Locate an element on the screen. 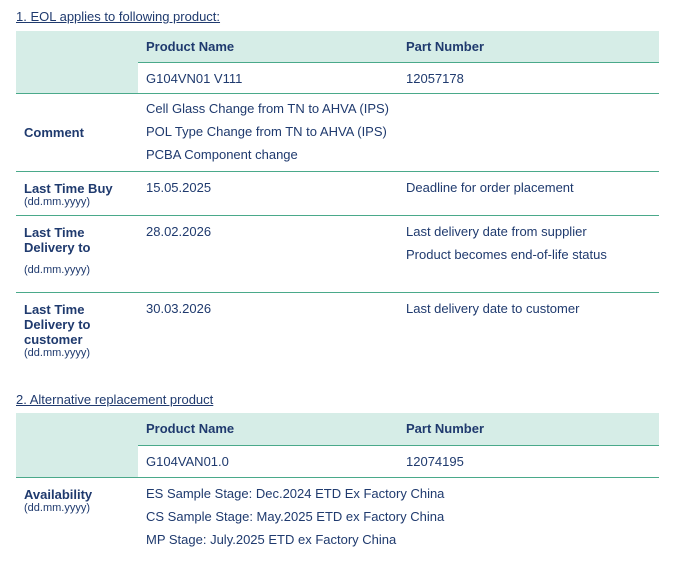 This screenshot has height=566, width=677. ltd-format: (dd.mm.yyyy) is located at coordinates (57, 269).